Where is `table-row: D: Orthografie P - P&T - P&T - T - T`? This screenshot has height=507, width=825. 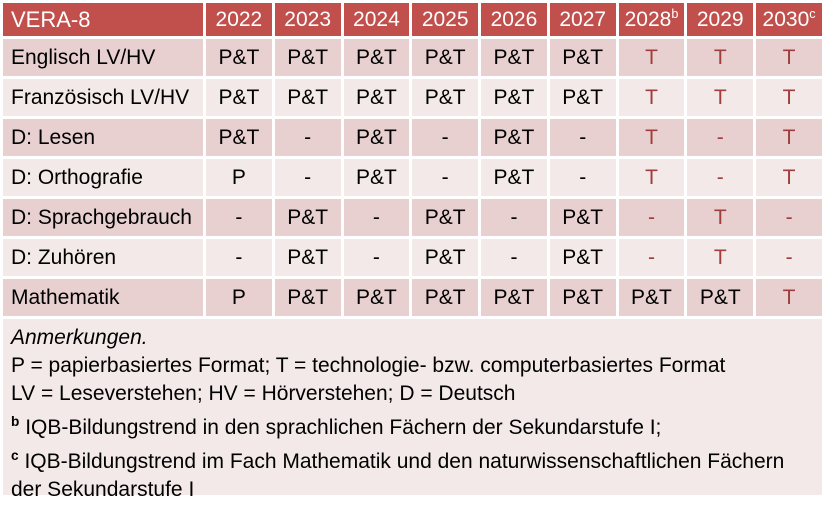 table-row: D: Orthografie P - P&T - P&T - T - T is located at coordinates (412, 177).